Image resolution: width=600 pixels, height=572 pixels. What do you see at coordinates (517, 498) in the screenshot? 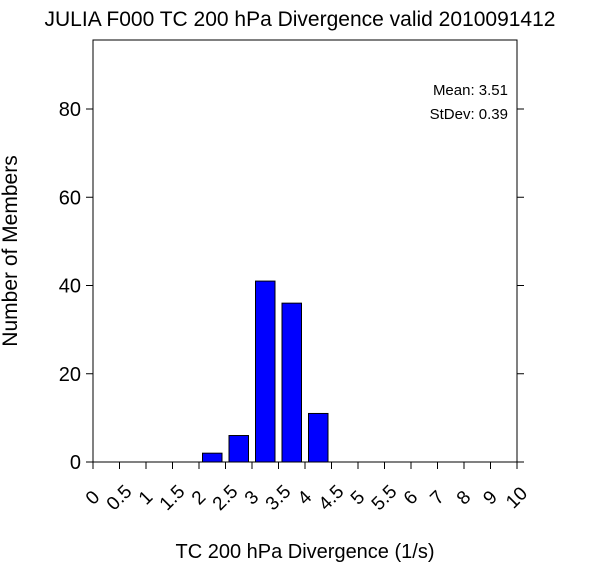
I see `x-tick-label: 10` at bounding box center [517, 498].